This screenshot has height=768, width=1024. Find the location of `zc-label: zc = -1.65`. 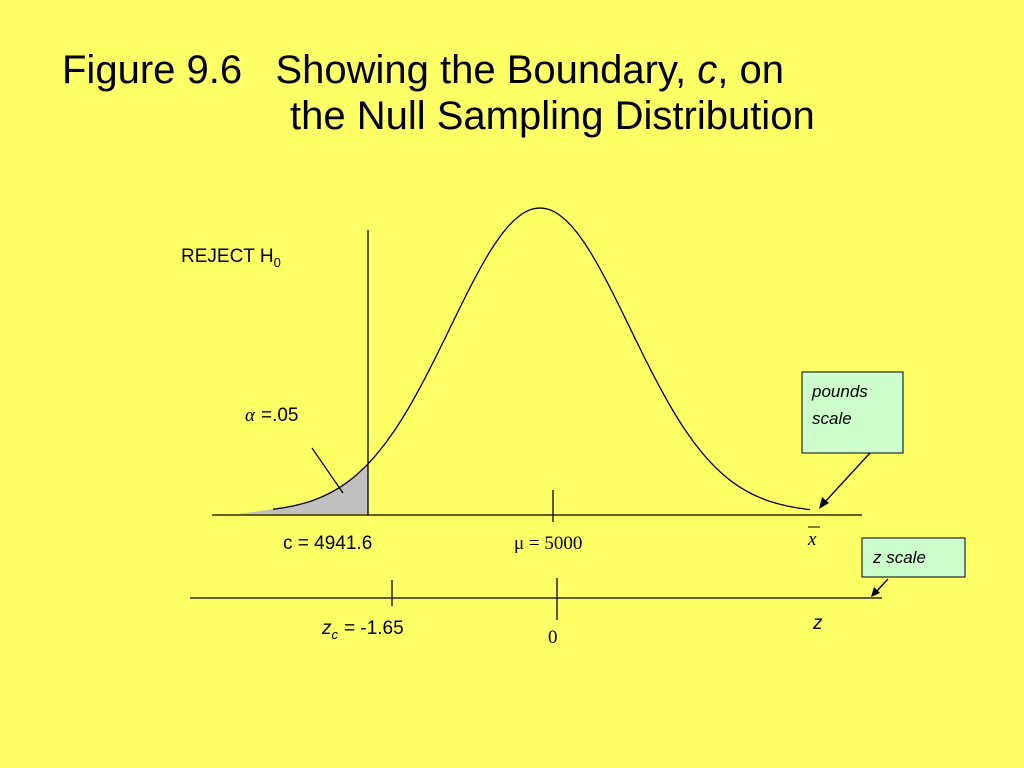

zc-label: zc = -1.65 is located at coordinates (362, 630).